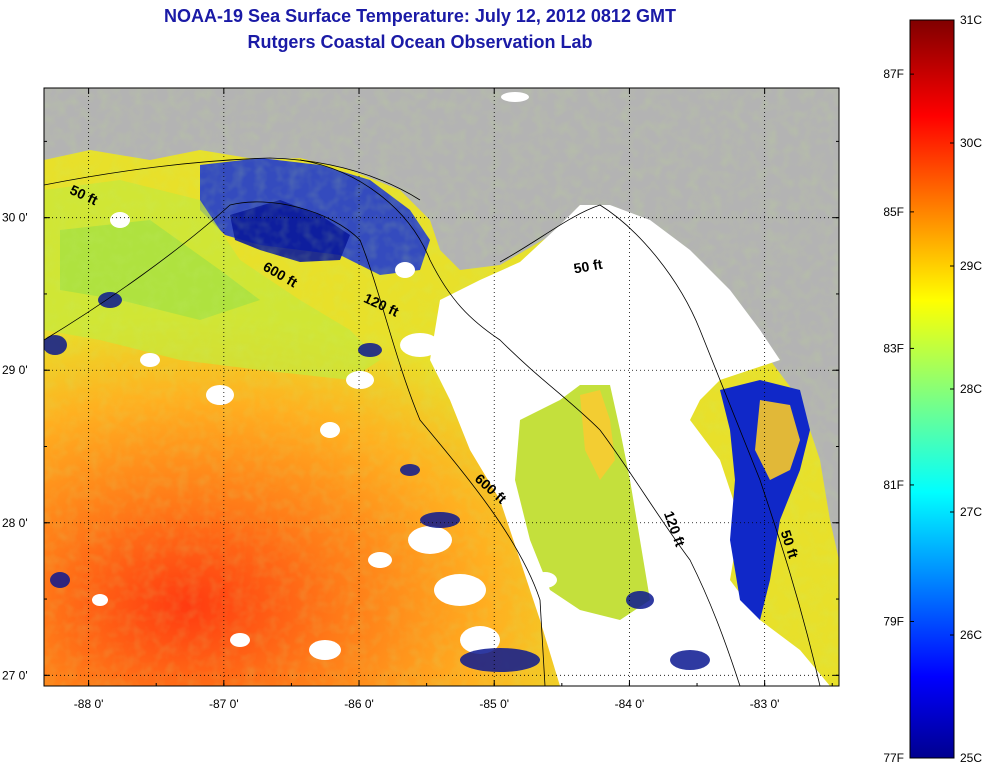 The width and height of the screenshot is (992, 770). Describe the element at coordinates (893, 212) in the screenshot. I see `colorbar-label-fahrenheit: 85F` at that location.